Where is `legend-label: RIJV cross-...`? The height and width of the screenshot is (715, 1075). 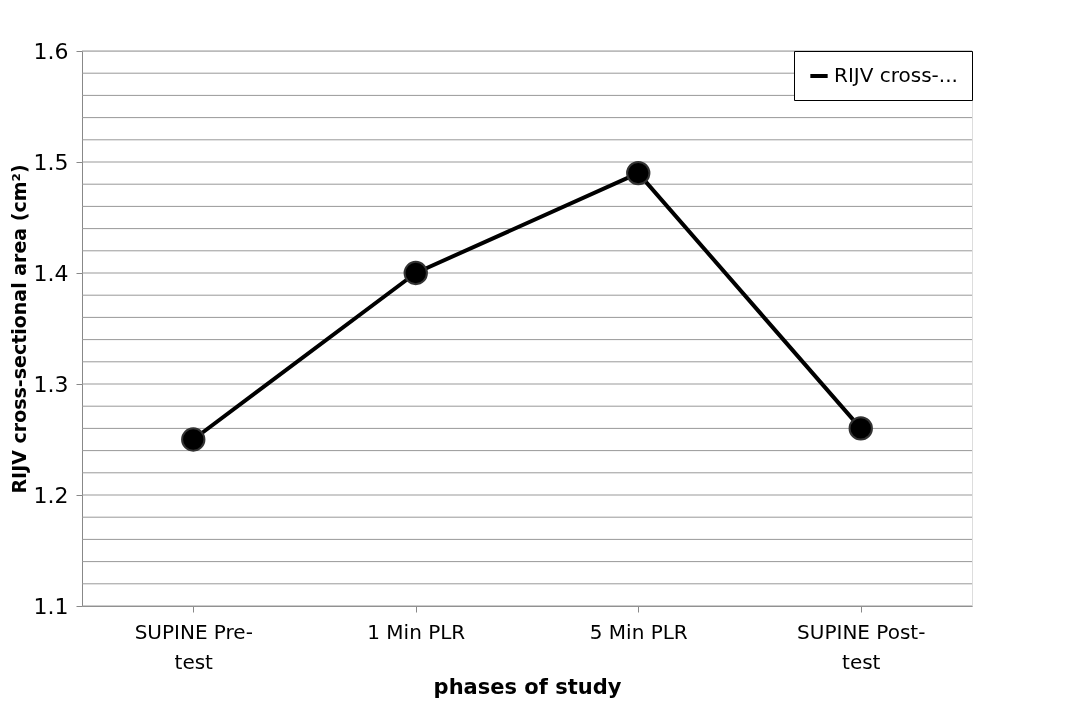 legend-label: RIJV cross-... is located at coordinates (896, 75).